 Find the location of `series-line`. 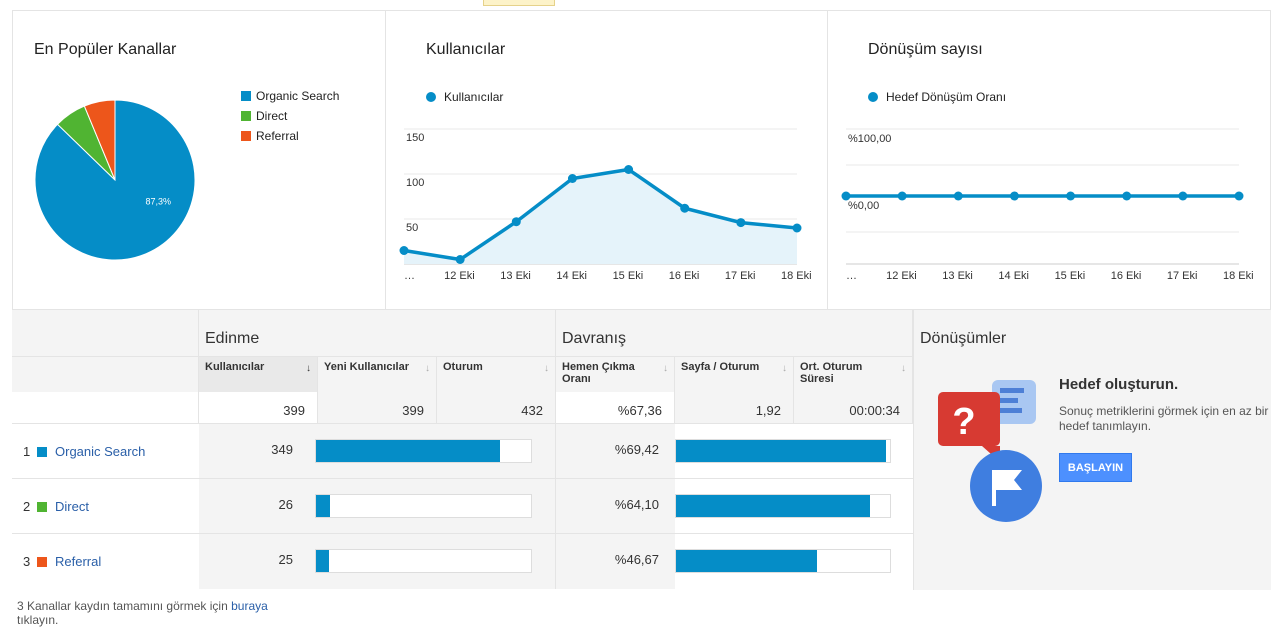

series-line is located at coordinates (600, 214).